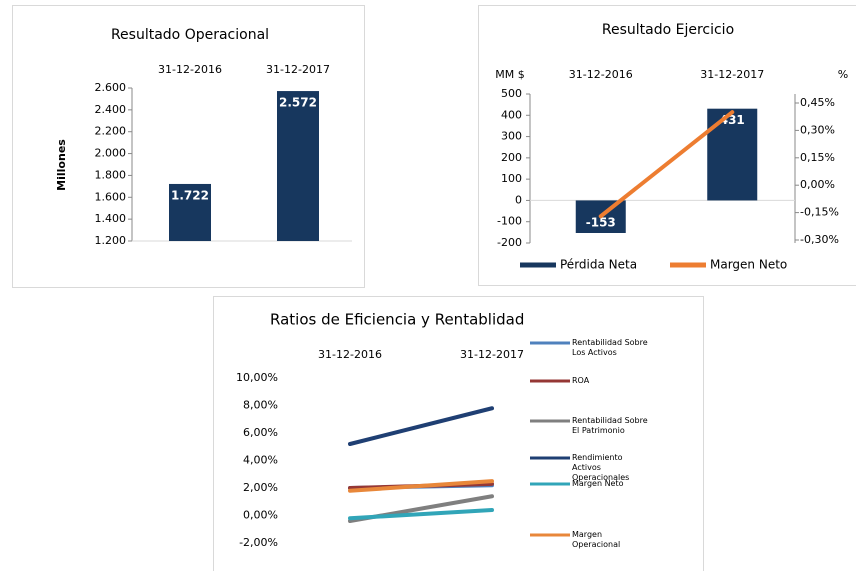 The width and height of the screenshot is (856, 571). Describe the element at coordinates (258, 542) in the screenshot. I see `y-tick-label: -2,00%` at that location.